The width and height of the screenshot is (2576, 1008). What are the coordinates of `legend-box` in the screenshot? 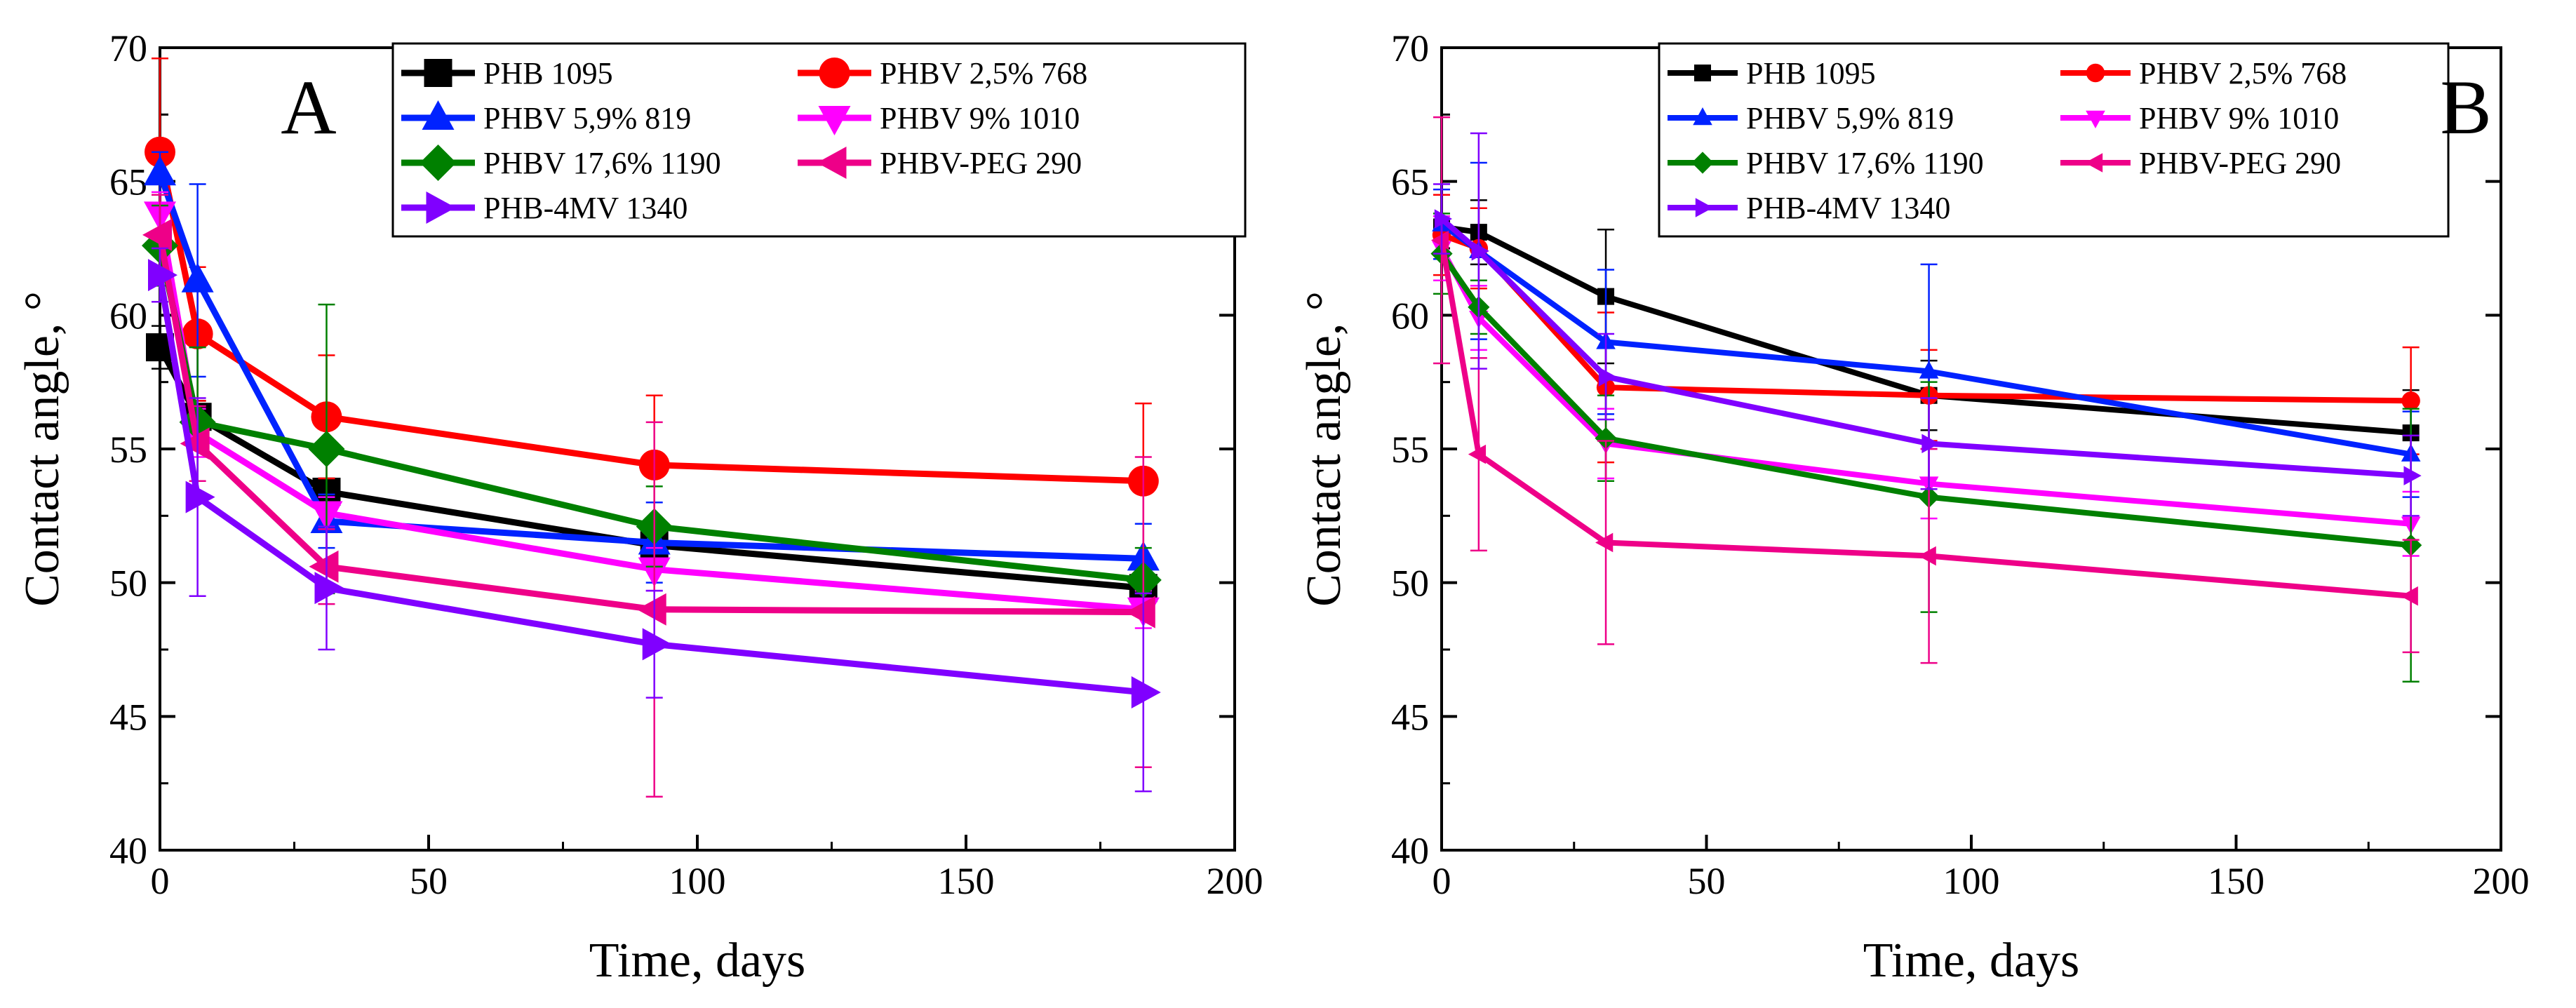 It's located at (2054, 140).